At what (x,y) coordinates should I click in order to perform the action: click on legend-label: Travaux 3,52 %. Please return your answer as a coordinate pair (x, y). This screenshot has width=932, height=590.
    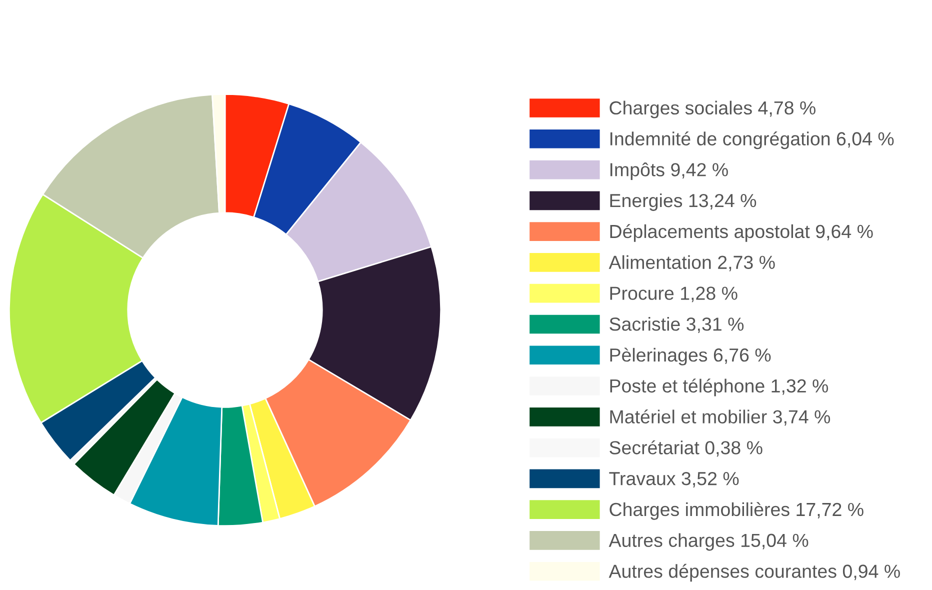
    Looking at the image, I should click on (674, 480).